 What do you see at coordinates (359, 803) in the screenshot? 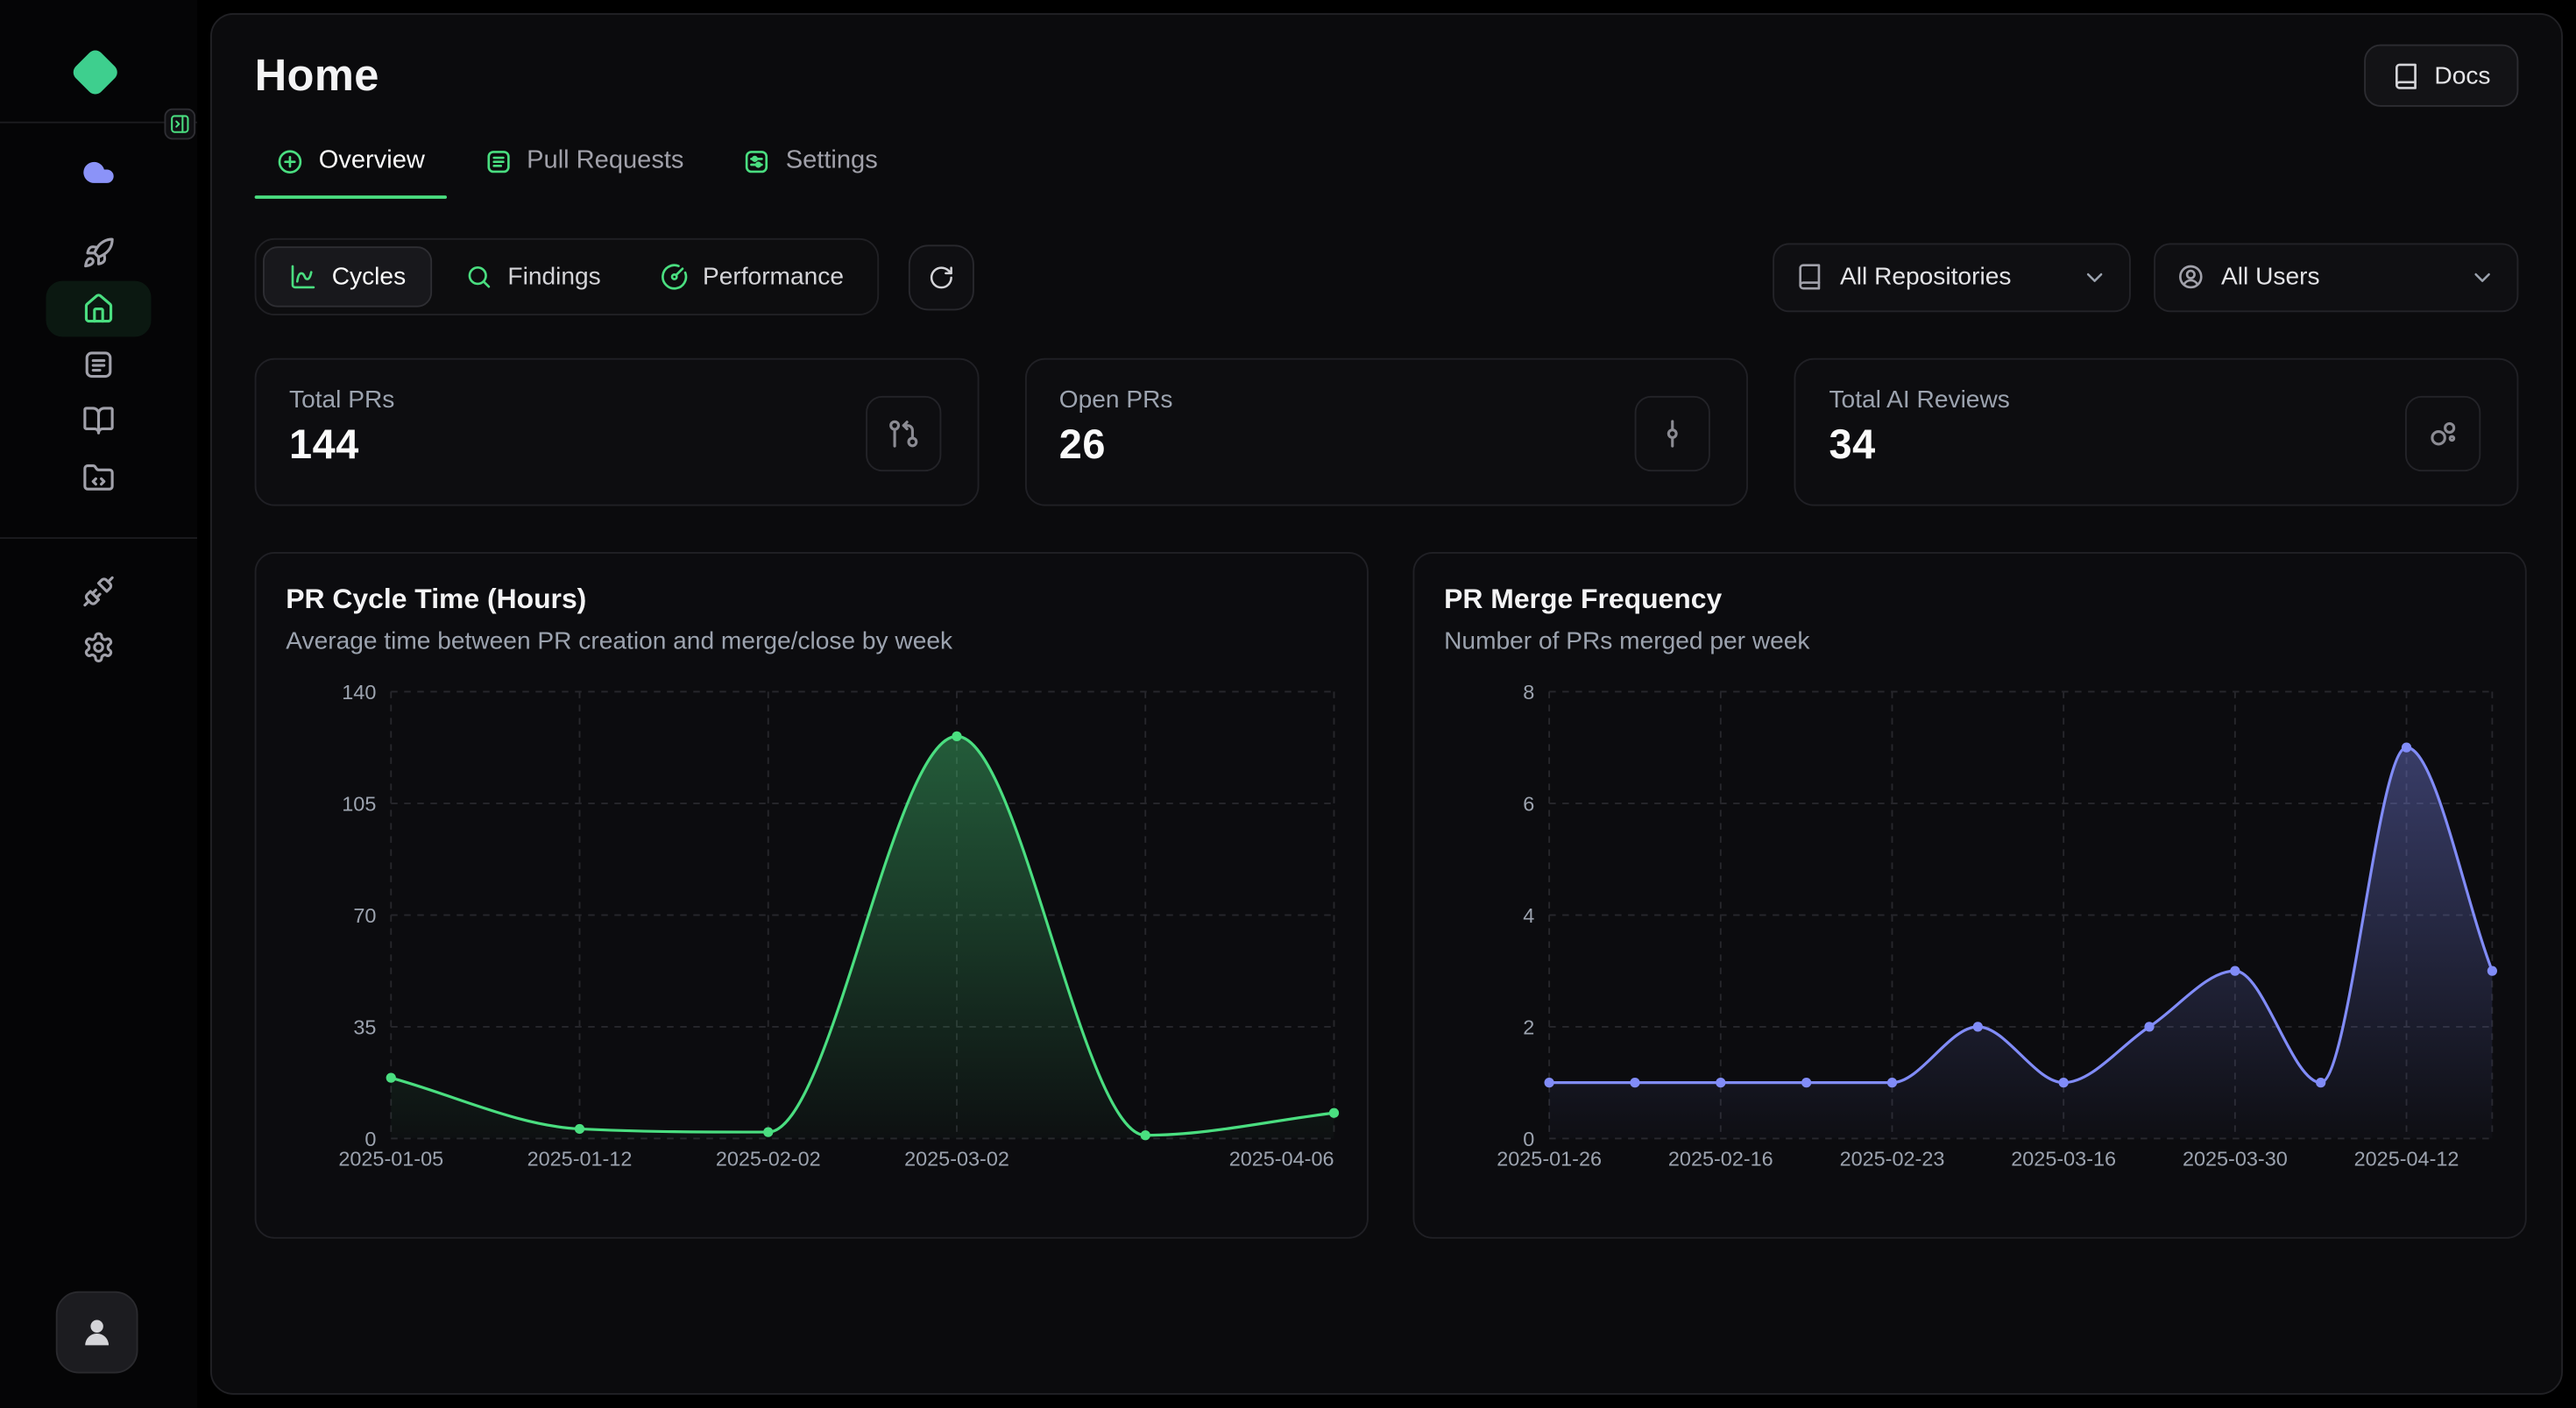
I see `svg-text: 105` at bounding box center [359, 803].